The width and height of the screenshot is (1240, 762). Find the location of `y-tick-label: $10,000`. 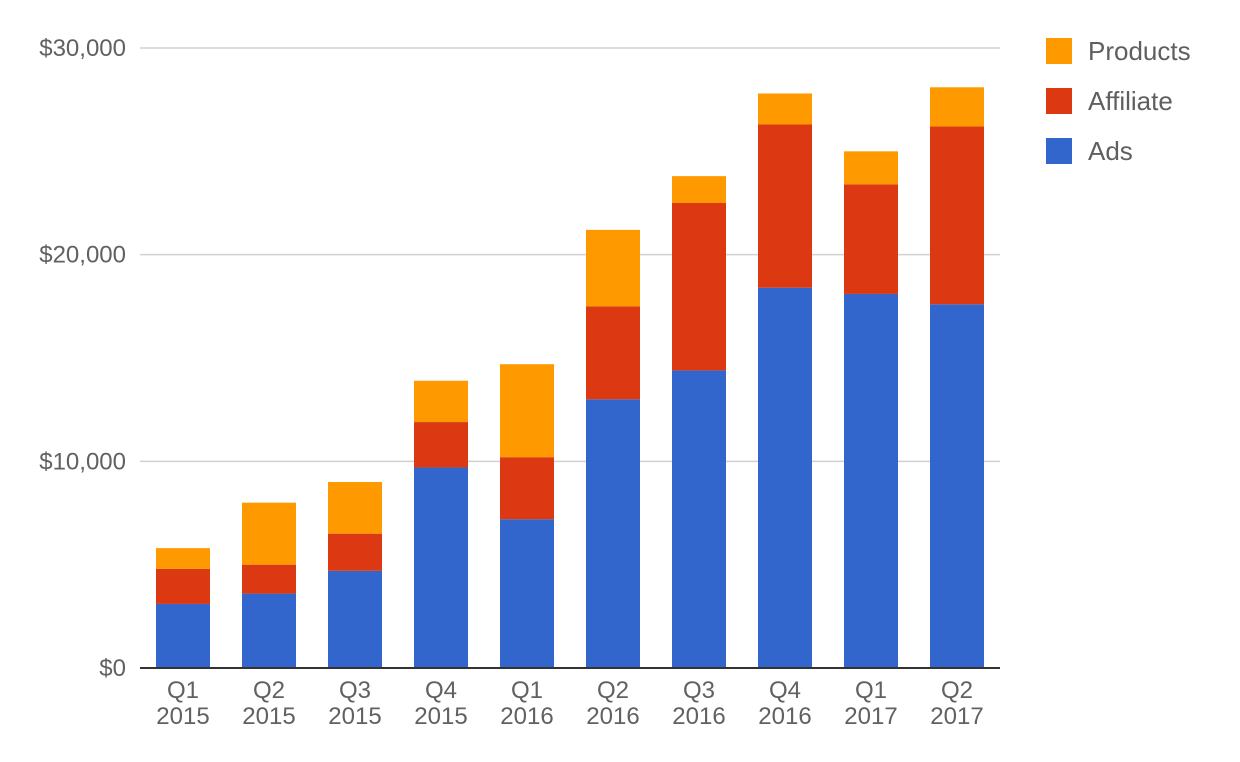

y-tick-label: $10,000 is located at coordinates (82, 461).